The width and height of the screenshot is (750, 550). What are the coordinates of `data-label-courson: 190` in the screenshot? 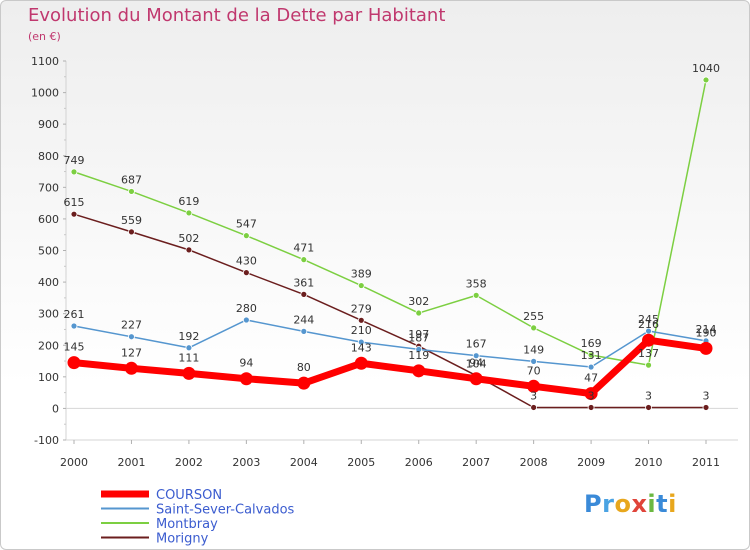 It's located at (706, 332).